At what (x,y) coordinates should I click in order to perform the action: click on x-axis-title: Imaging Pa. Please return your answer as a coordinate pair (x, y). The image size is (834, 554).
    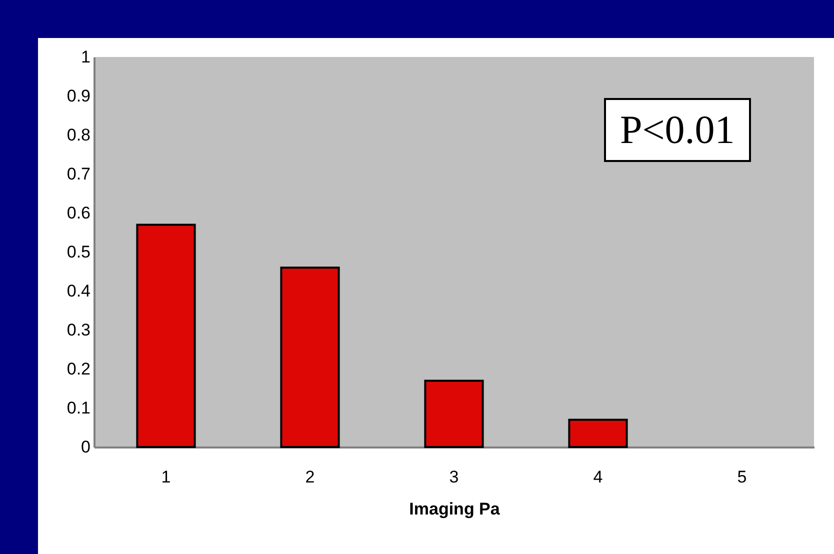
    Looking at the image, I should click on (454, 509).